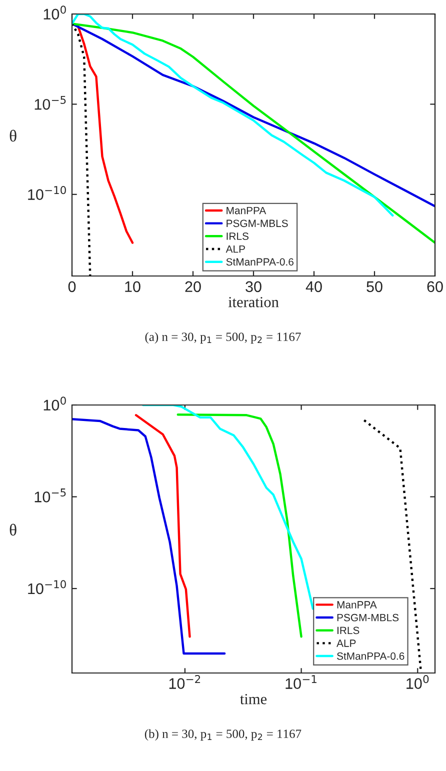  I want to click on x-tick-label: 10$^{−1}$, so click(301, 682).